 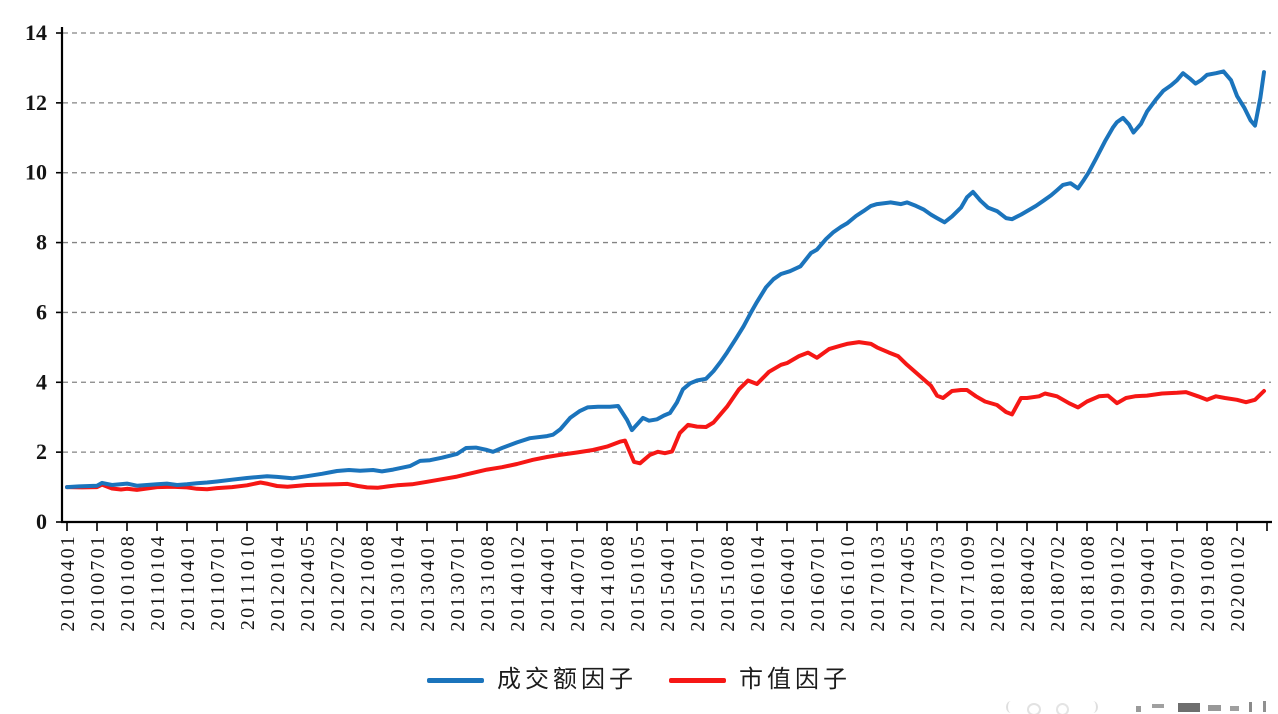 What do you see at coordinates (98, 583) in the screenshot?
I see `x-tick-label: 20100701` at bounding box center [98, 583].